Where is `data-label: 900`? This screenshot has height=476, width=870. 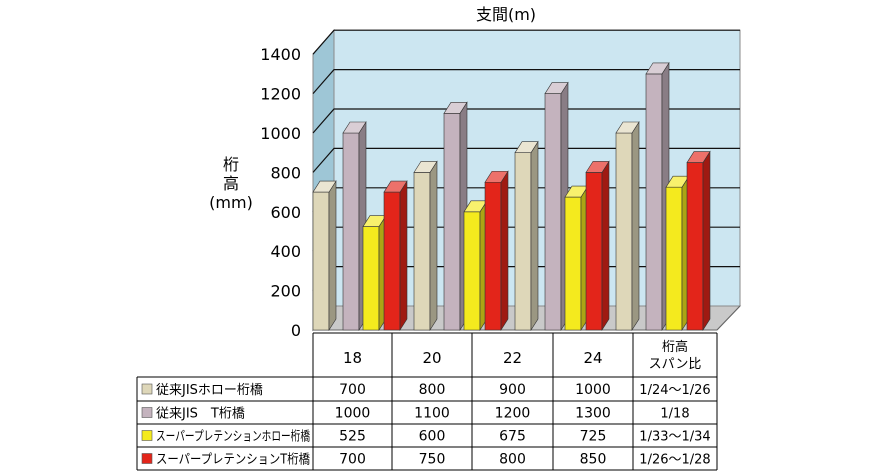
data-label: 900 is located at coordinates (512, 390).